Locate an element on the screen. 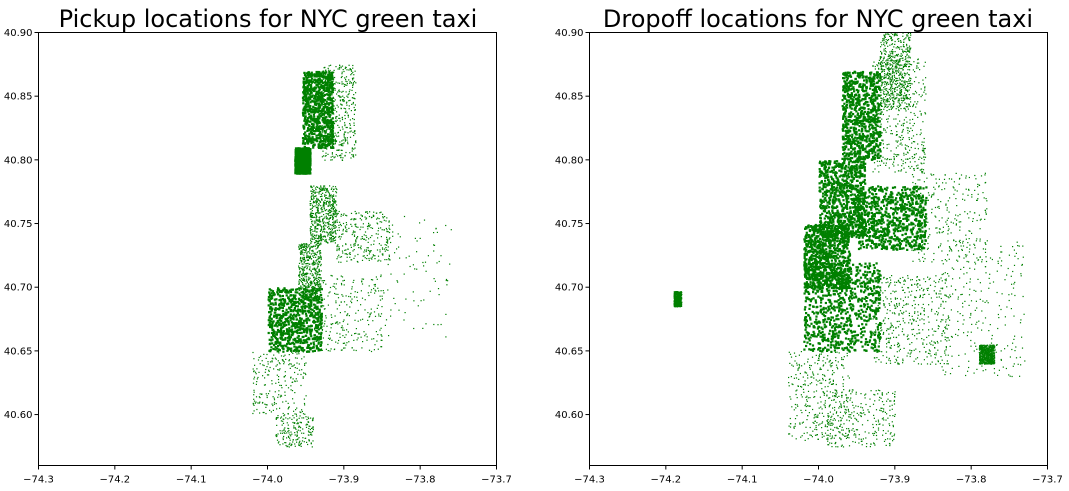 Image resolution: width=1069 pixels, height=491 pixels. pickup-x-axis: −74.3 −74.2 −74.1 −74.0 −73.9 −73.8 −73.7 is located at coordinates (267, 475).